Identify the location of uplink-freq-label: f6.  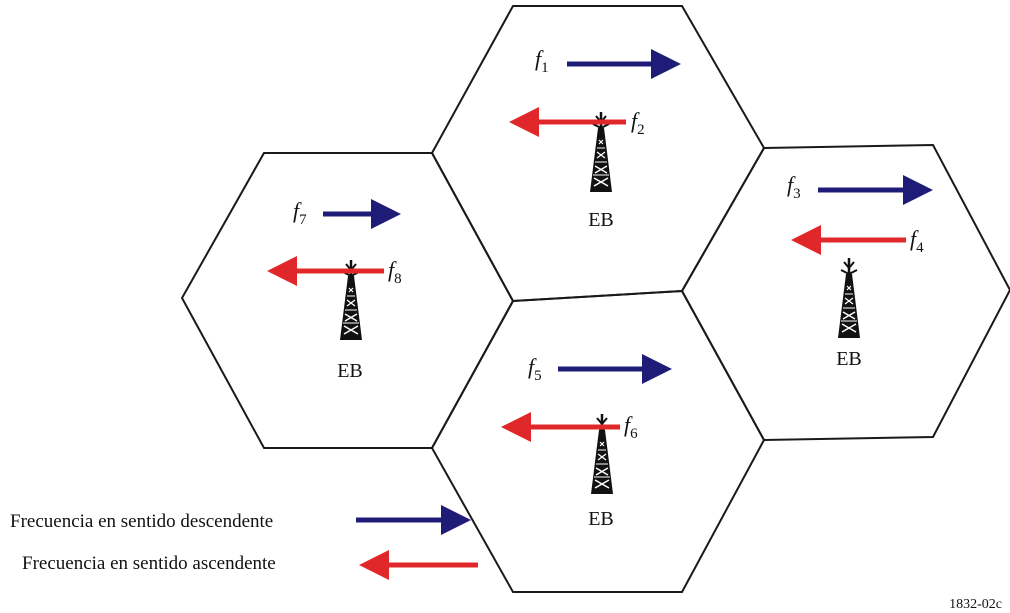
(631, 427).